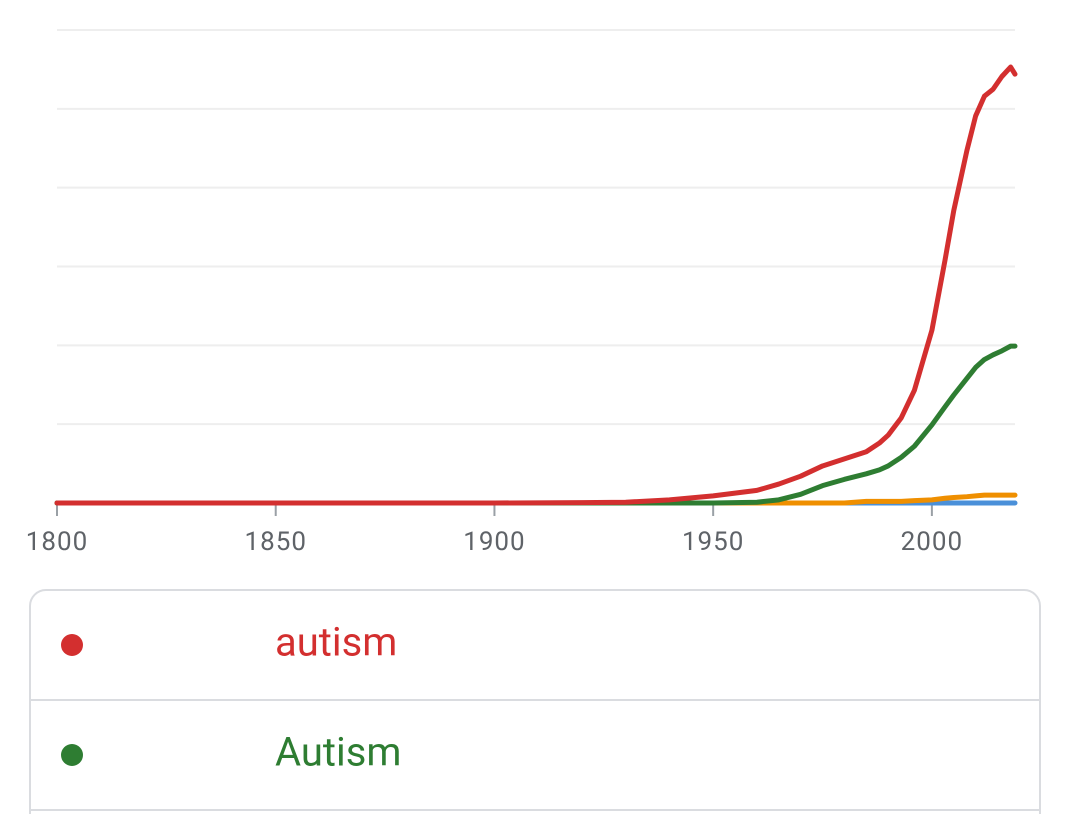 The height and width of the screenshot is (814, 1080). What do you see at coordinates (336, 642) in the screenshot?
I see `legend-label: autism` at bounding box center [336, 642].